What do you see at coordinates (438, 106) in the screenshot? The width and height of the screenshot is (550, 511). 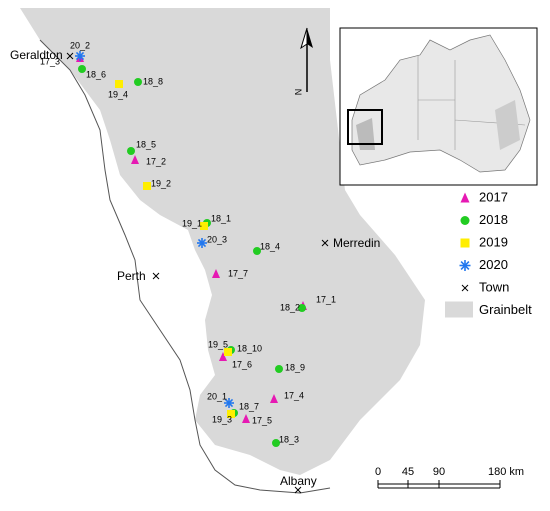 I see `inset-map` at bounding box center [438, 106].